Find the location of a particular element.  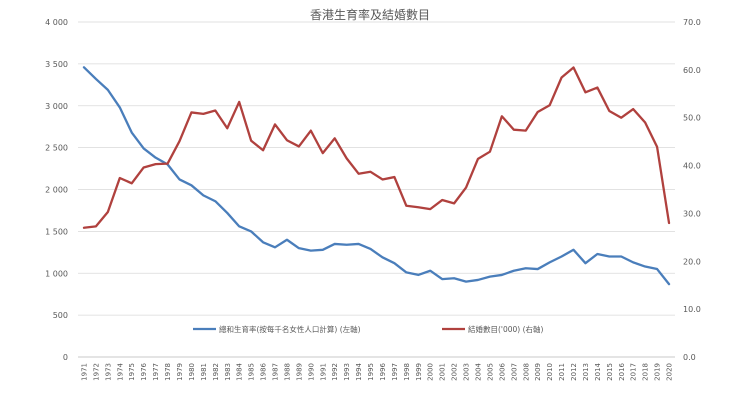

x-tick-label: 2020 is located at coordinates (670, 372).